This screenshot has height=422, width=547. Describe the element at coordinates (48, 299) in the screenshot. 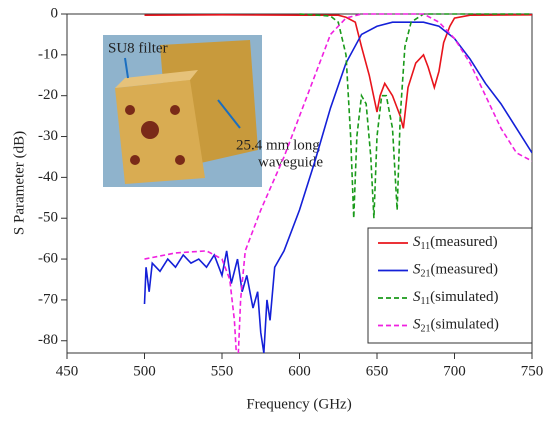

I see `y-tick-label: -70` at that location.